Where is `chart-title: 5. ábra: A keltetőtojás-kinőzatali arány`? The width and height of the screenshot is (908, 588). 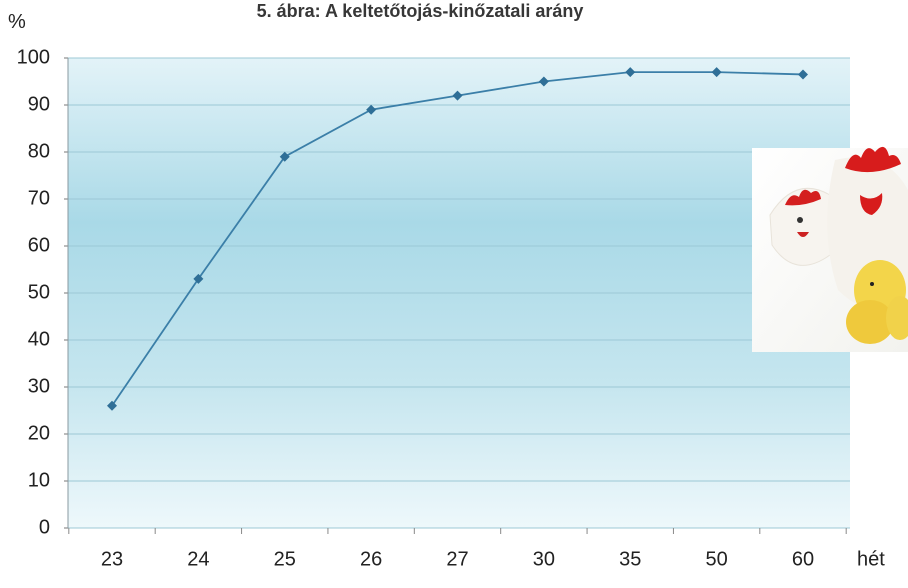 chart-title: 5. ábra: A keltetőtojás-kinőzatali arány is located at coordinates (420, 11).